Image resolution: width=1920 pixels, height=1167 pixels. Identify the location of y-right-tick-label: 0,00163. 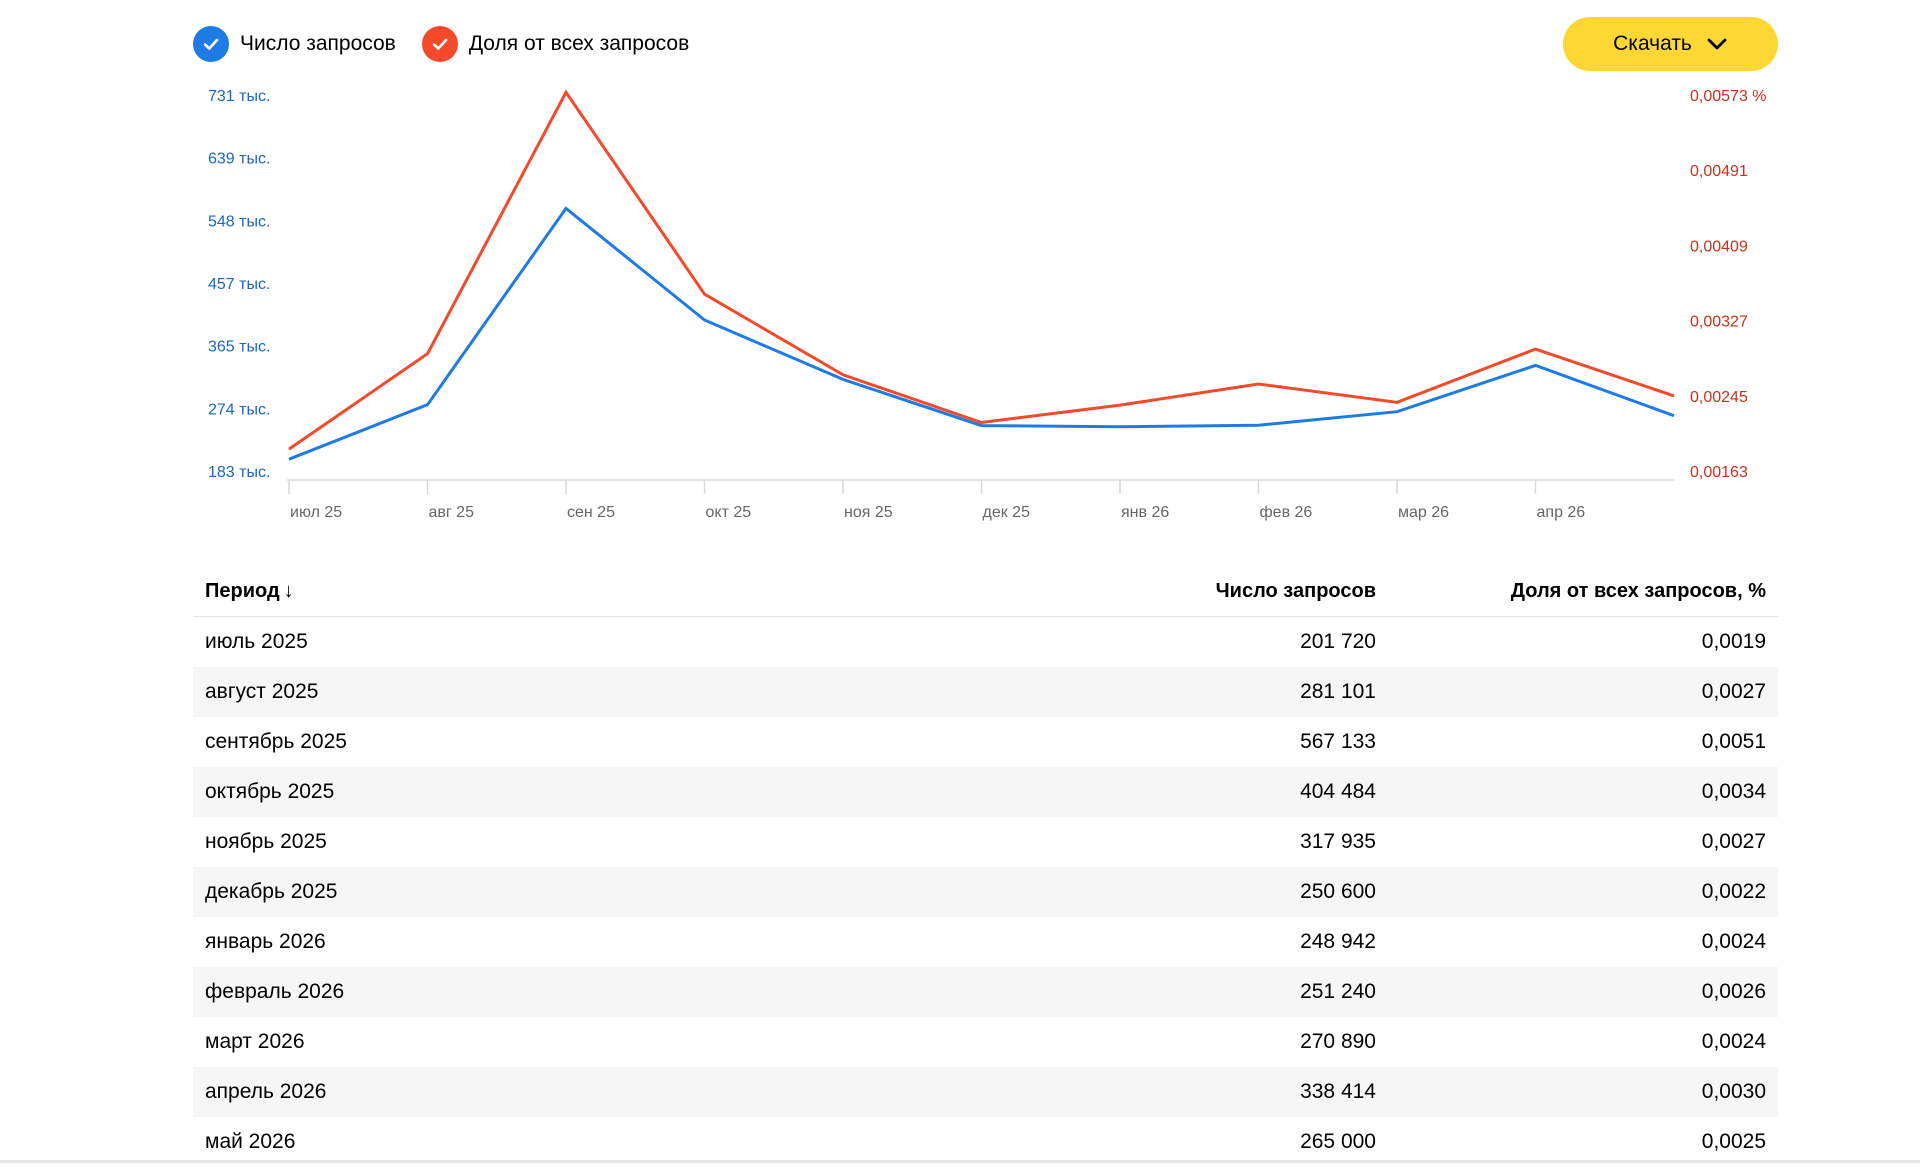
(1719, 472).